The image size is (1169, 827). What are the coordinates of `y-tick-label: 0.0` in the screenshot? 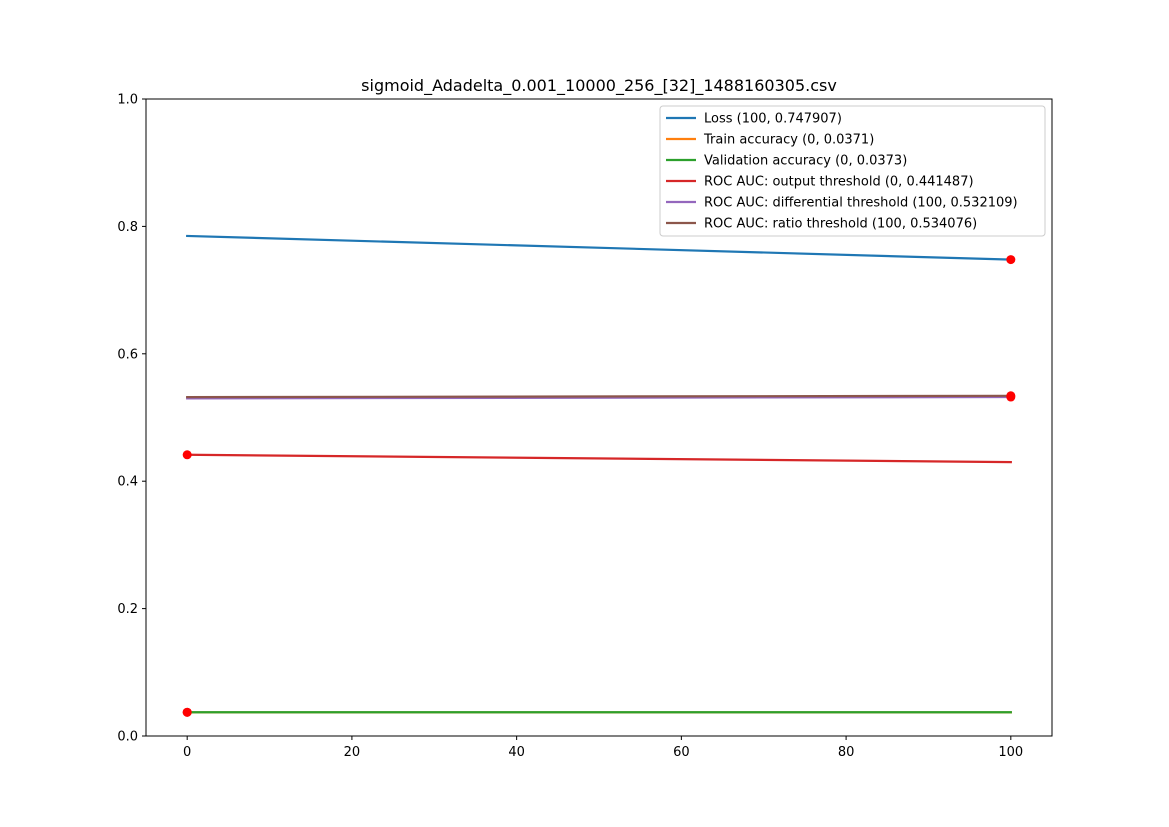 It's located at (127, 737).